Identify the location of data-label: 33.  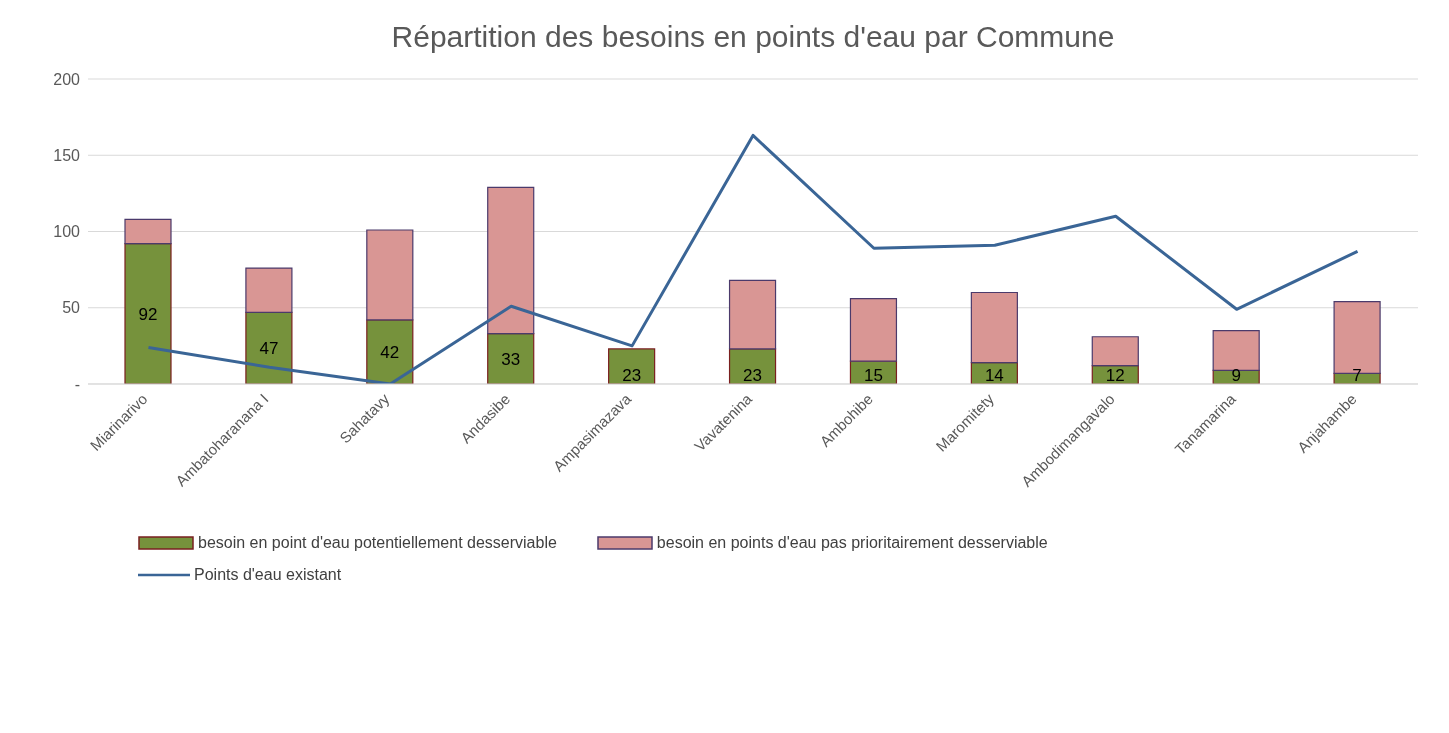
(511, 359).